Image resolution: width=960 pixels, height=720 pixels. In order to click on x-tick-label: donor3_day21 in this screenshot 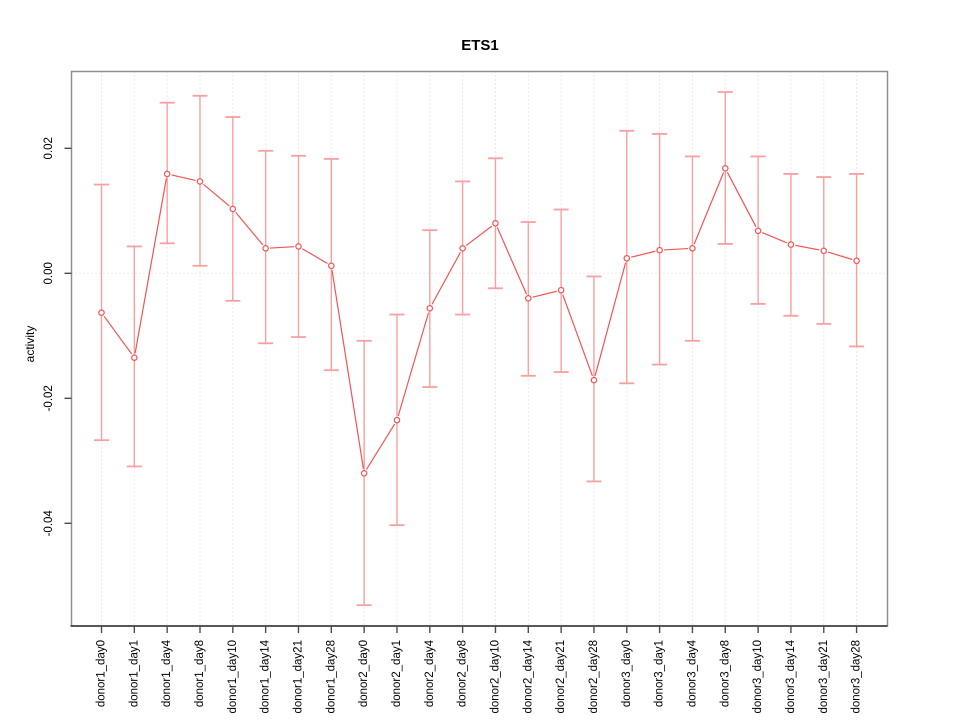, I will do `click(824, 677)`.